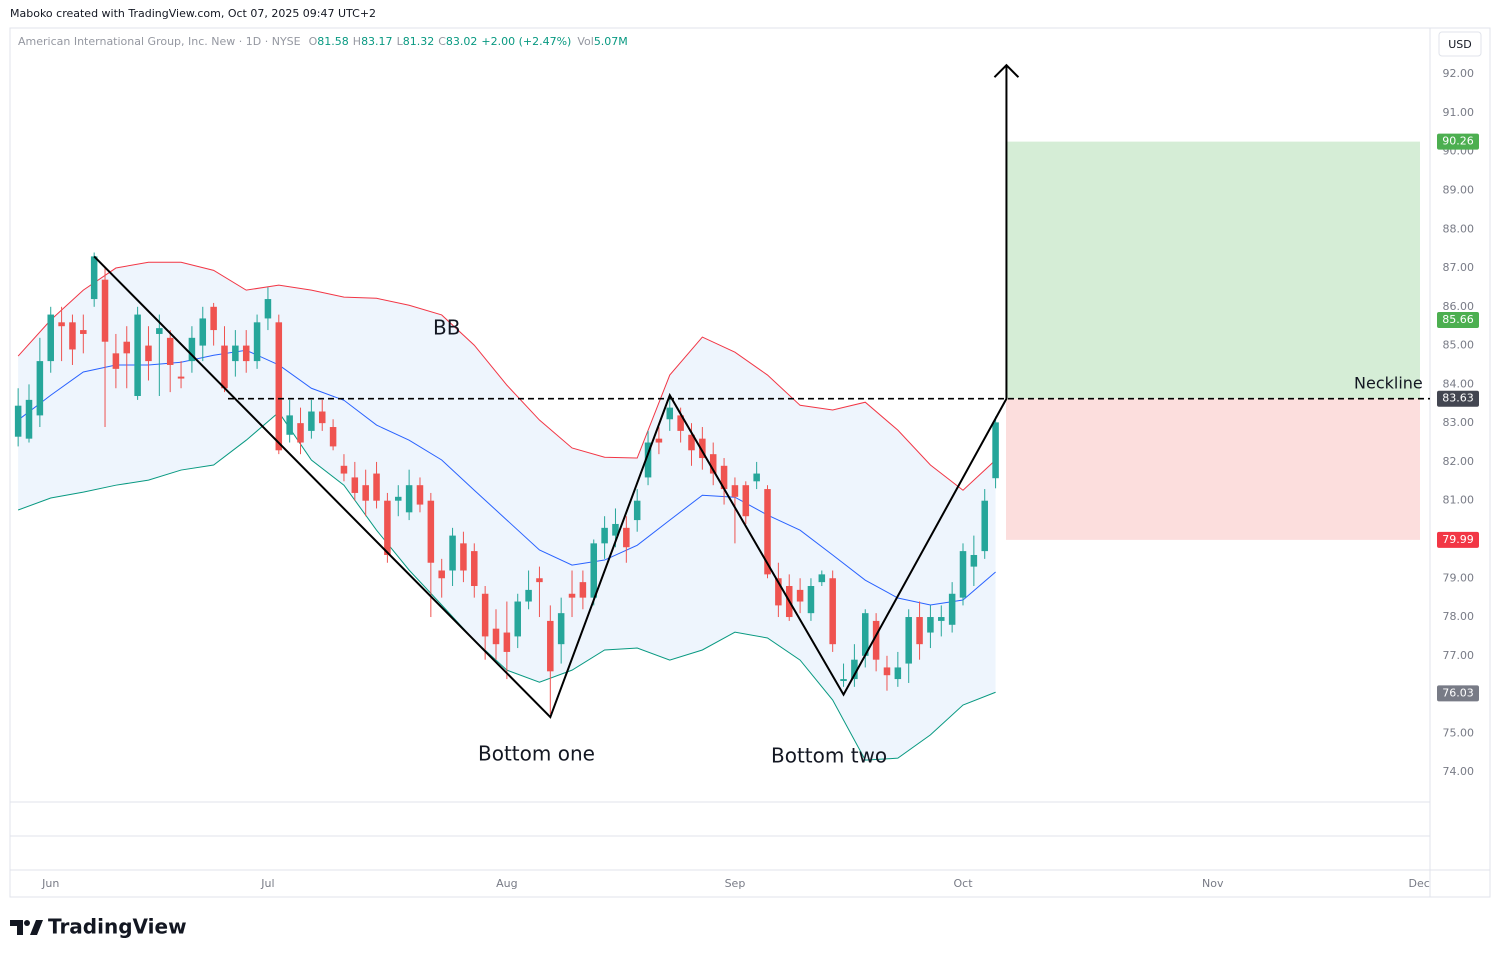 The height and width of the screenshot is (958, 1500). Describe the element at coordinates (526, 41) in the screenshot. I see `legend-change: +2.00 (+2.47%)` at that location.